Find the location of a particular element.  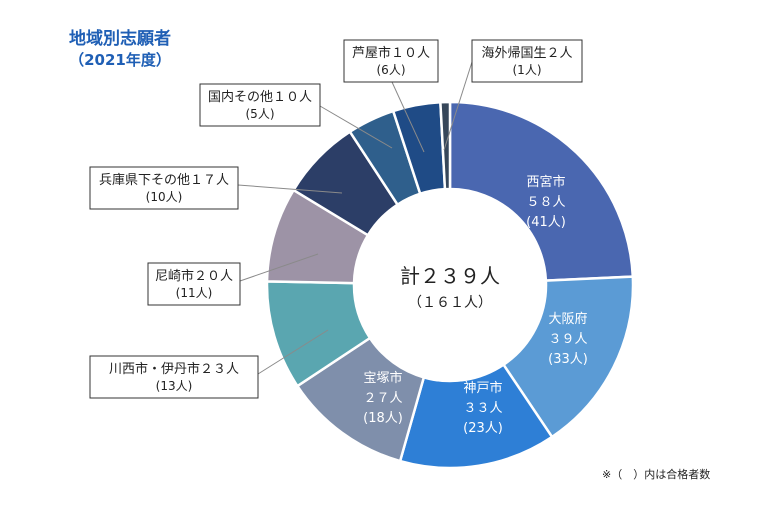

chart-subtitle: （2021年度） is located at coordinates (120, 60).